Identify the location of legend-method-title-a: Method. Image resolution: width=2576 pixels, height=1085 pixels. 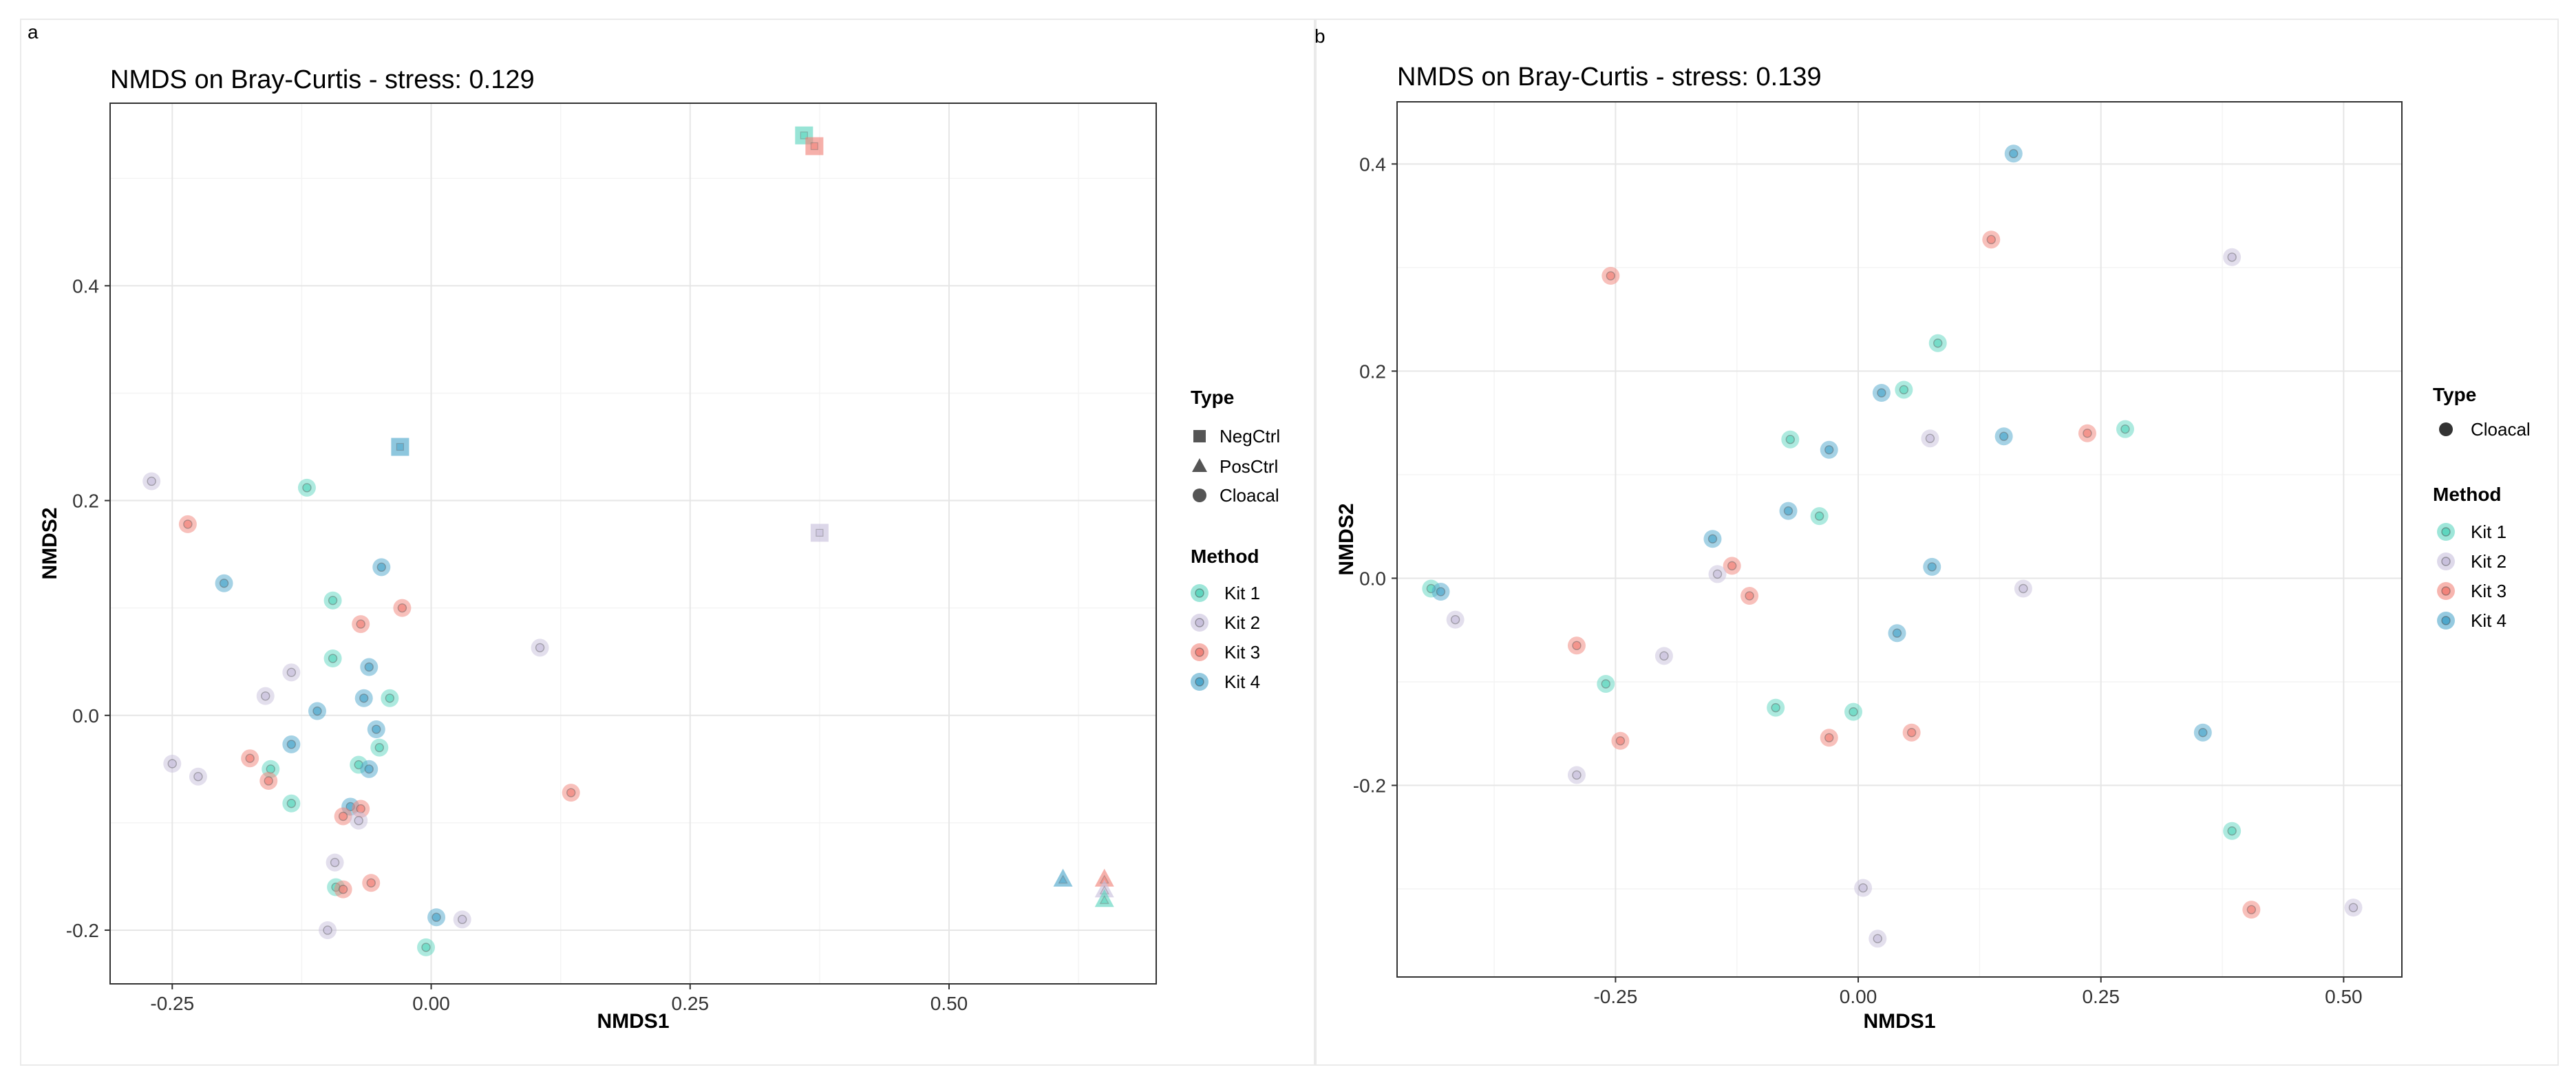
(1225, 556).